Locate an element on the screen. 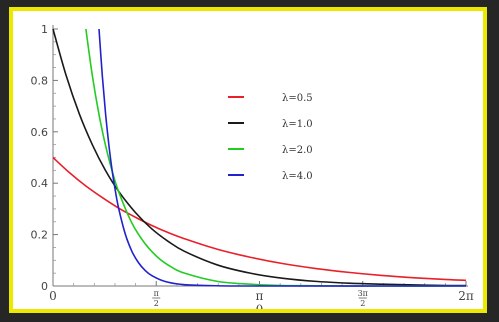 The image size is (499, 322). y-tick-label: 0.8 is located at coordinates (40, 80).